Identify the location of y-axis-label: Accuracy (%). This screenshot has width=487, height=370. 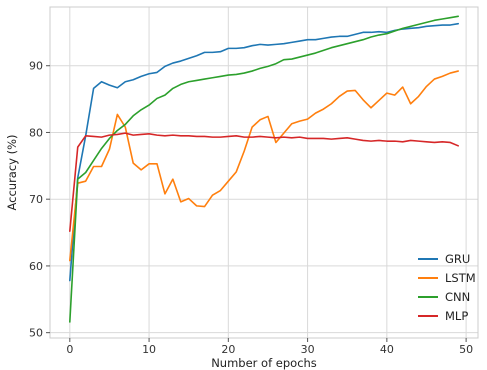
(12, 172).